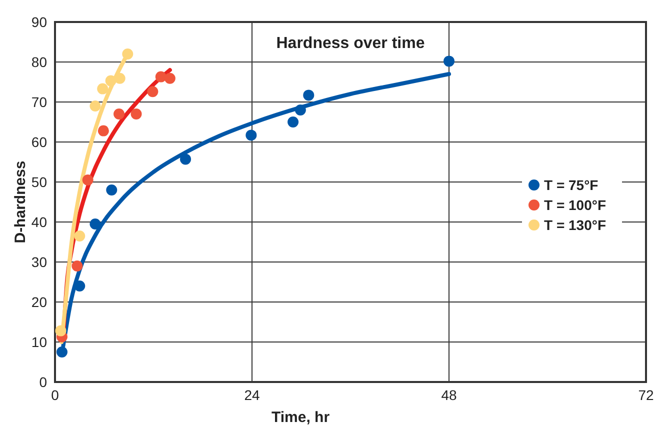 This screenshot has height=426, width=654. Describe the element at coordinates (252, 395) in the screenshot. I see `x-tick-label: 24` at that location.